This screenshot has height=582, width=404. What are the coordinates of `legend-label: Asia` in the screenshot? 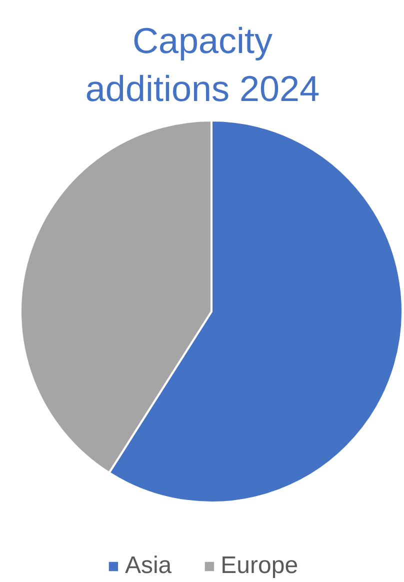 It's located at (148, 566).